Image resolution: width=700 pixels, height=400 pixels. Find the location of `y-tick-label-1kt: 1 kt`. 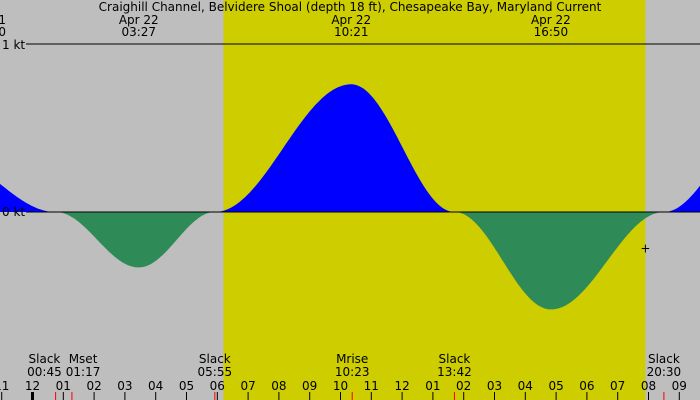

y-tick-label-1kt: 1 kt is located at coordinates (13, 45).